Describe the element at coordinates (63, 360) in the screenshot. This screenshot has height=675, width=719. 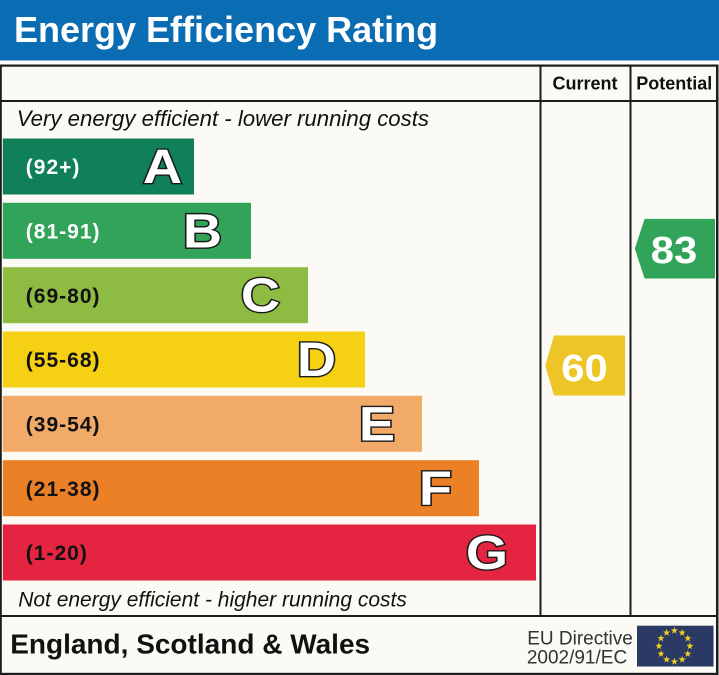
I see `svg-text: (55-68)` at that location.